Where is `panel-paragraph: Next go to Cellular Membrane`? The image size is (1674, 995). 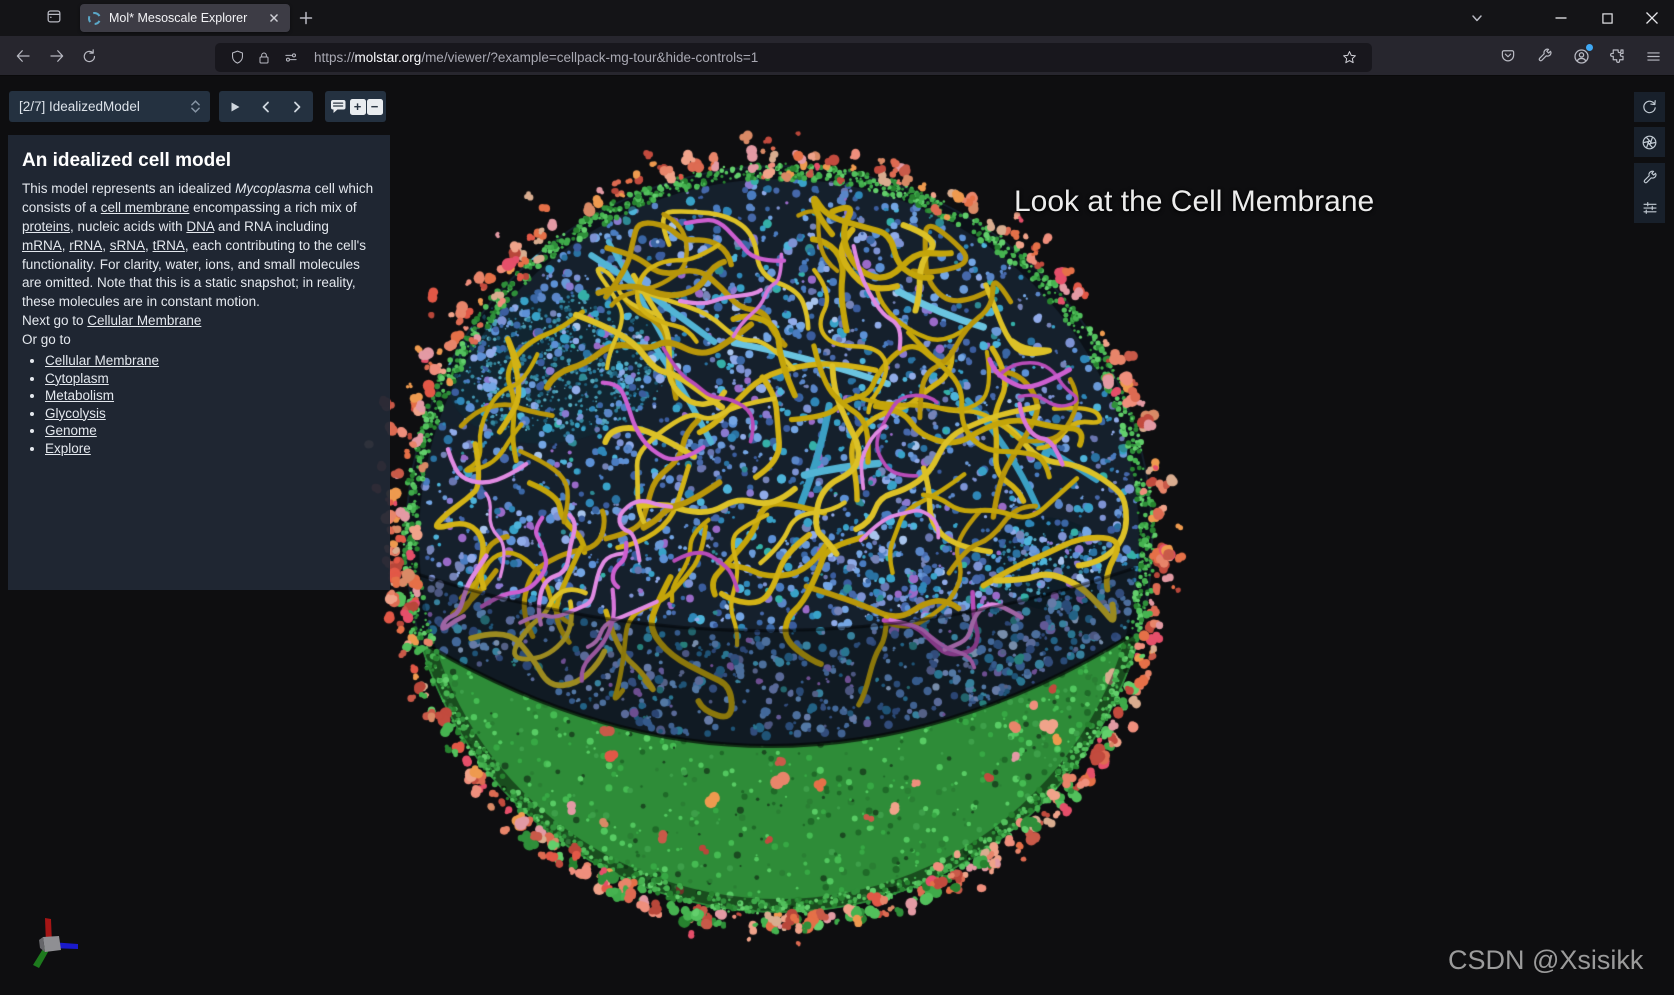
panel-paragraph: Next go to Cellular Membrane is located at coordinates (112, 321).